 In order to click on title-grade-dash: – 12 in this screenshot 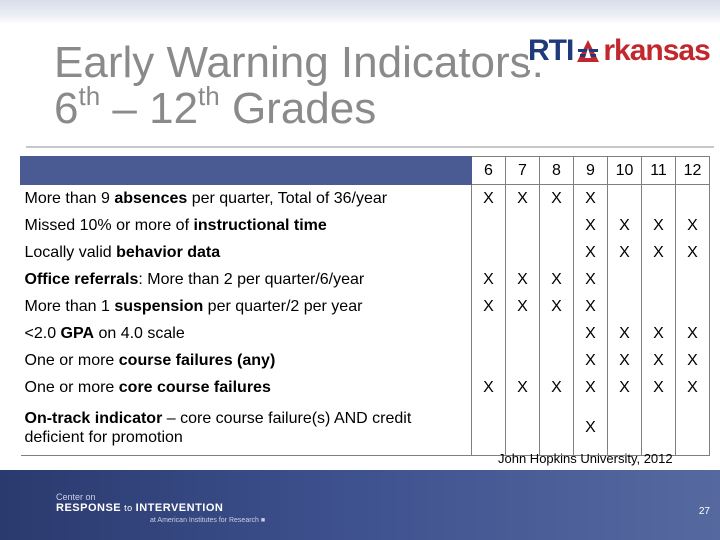, I will do `click(149, 108)`.